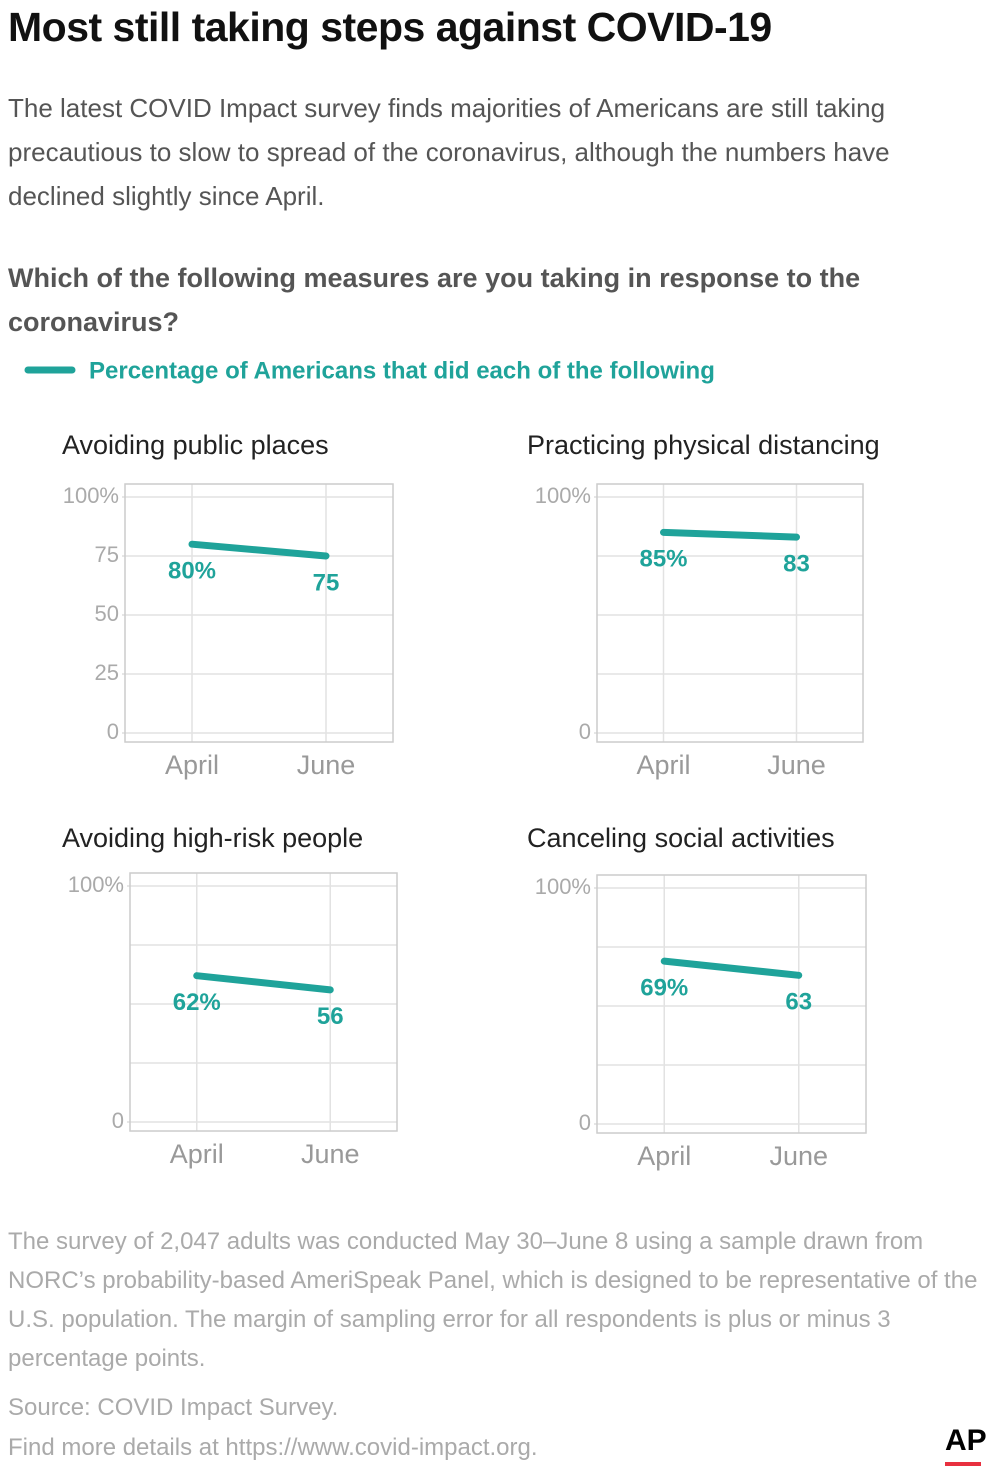 The width and height of the screenshot is (1000, 1474). What do you see at coordinates (107, 554) in the screenshot?
I see `y-tick-label: 75` at bounding box center [107, 554].